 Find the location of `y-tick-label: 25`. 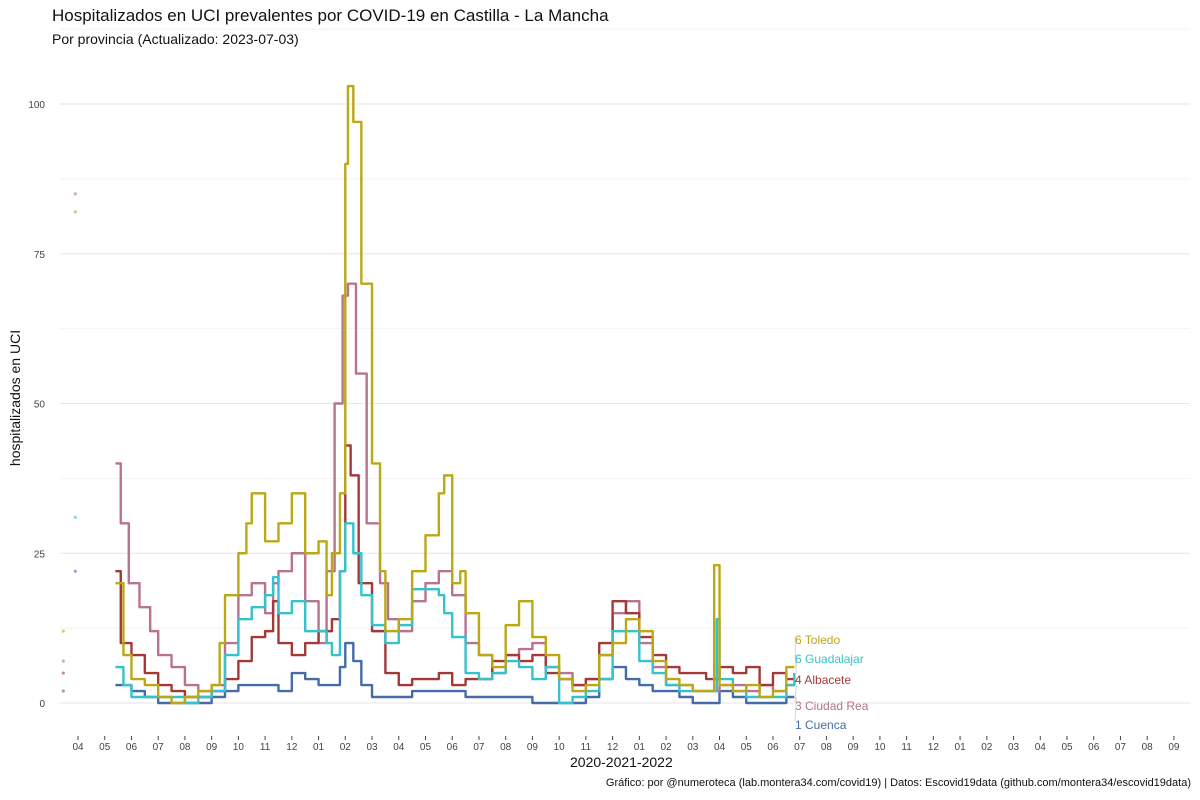

y-tick-label: 25 is located at coordinates (40, 554).